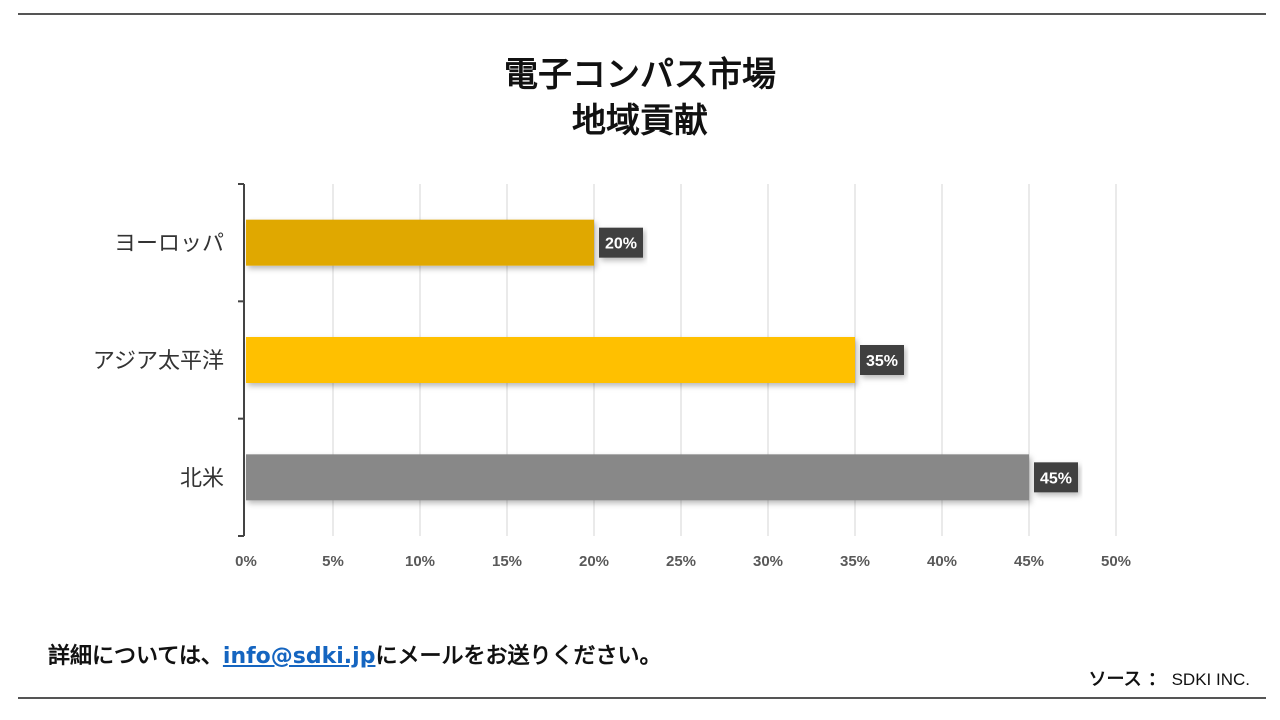 This screenshot has height=720, width=1280. Describe the element at coordinates (518, 656) in the screenshot. I see `contact-suffix: にメールをお送りください。` at that location.